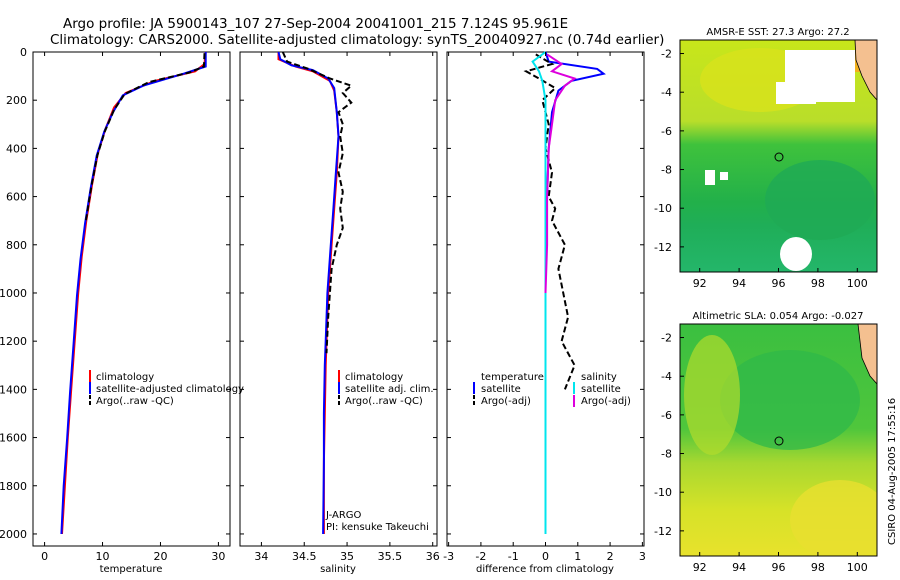 Image resolution: width=900 pixels, height=580 pixels. Describe the element at coordinates (865, 70) in the screenshot. I see `sst-landmass` at that location.